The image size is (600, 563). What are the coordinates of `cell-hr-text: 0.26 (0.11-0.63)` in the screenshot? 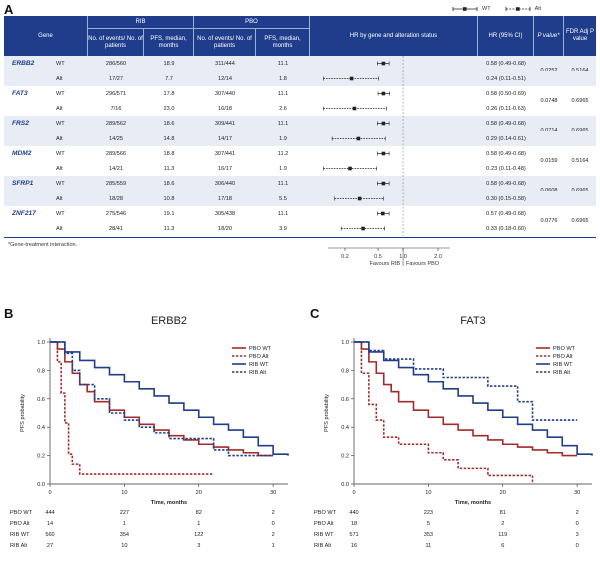 It's located at (506, 108).